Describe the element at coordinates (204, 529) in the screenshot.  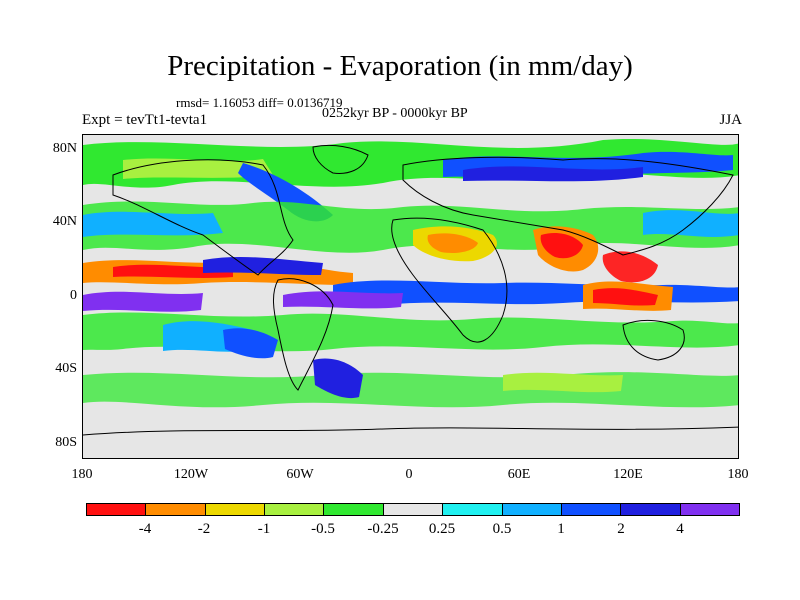
I see `colorbar-label-1: -2` at that location.